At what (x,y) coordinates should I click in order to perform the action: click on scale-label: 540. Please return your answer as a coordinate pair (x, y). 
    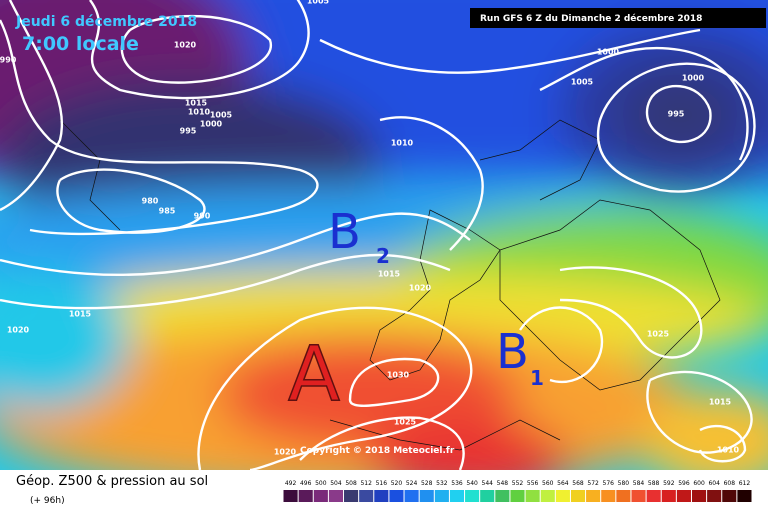
    Looking at the image, I should click on (472, 483).